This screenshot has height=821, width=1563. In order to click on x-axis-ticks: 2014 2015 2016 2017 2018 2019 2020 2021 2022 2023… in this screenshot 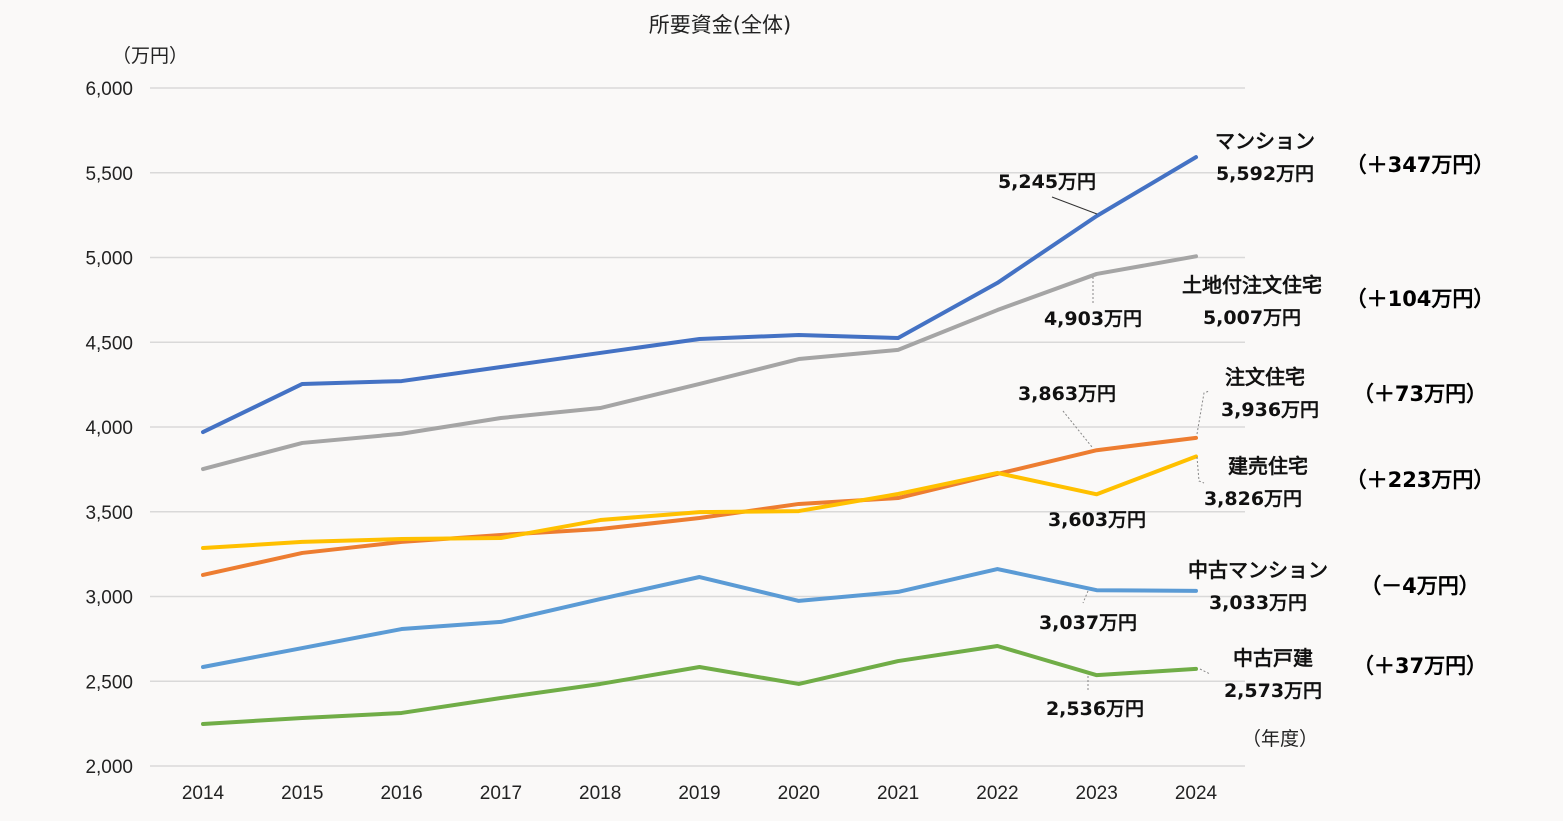, I will do `click(700, 793)`.